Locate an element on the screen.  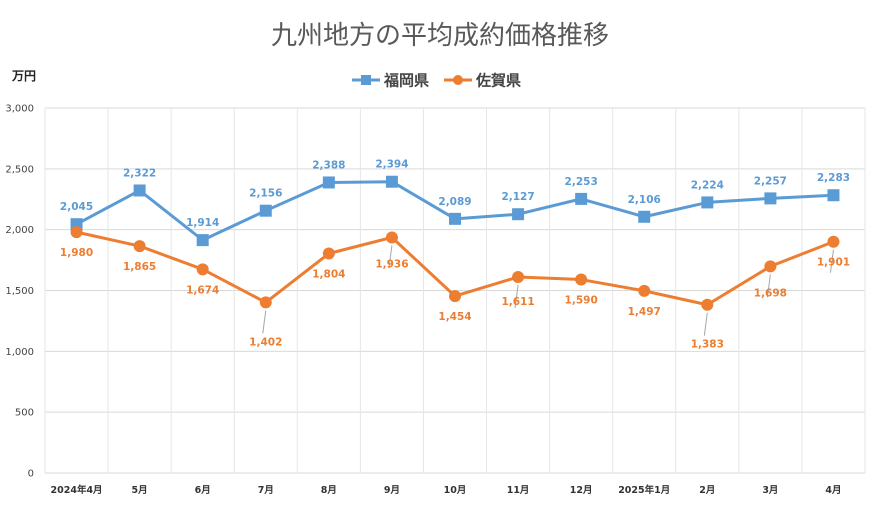
data-label: 1,454 is located at coordinates (454, 317).